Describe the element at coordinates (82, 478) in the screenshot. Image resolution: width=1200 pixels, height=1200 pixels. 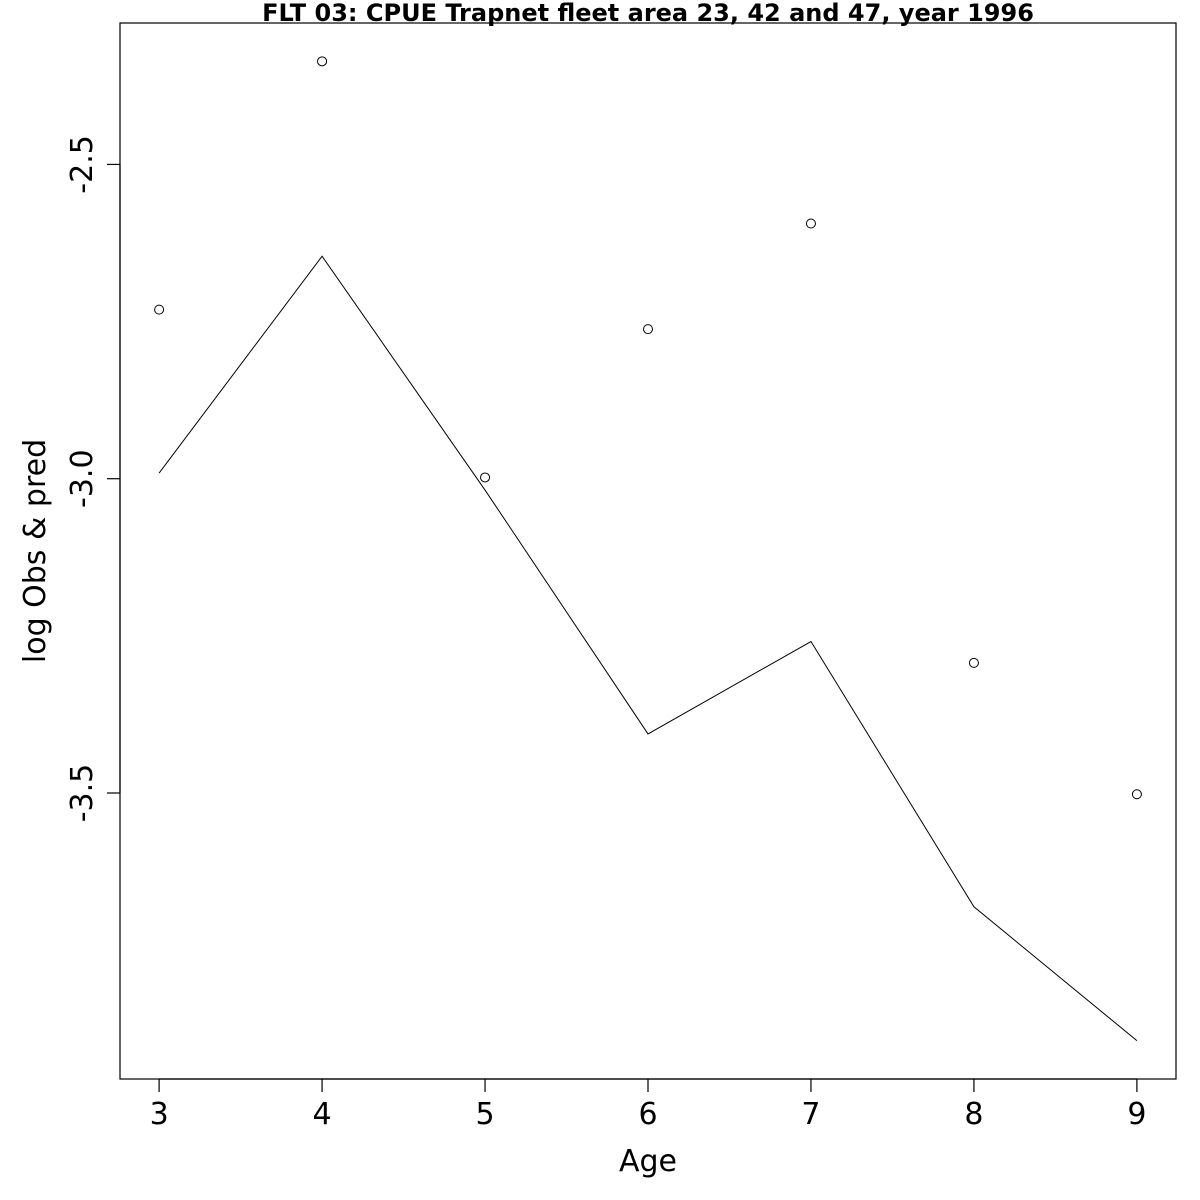
I see `y-tick-label: -3.0` at that location.